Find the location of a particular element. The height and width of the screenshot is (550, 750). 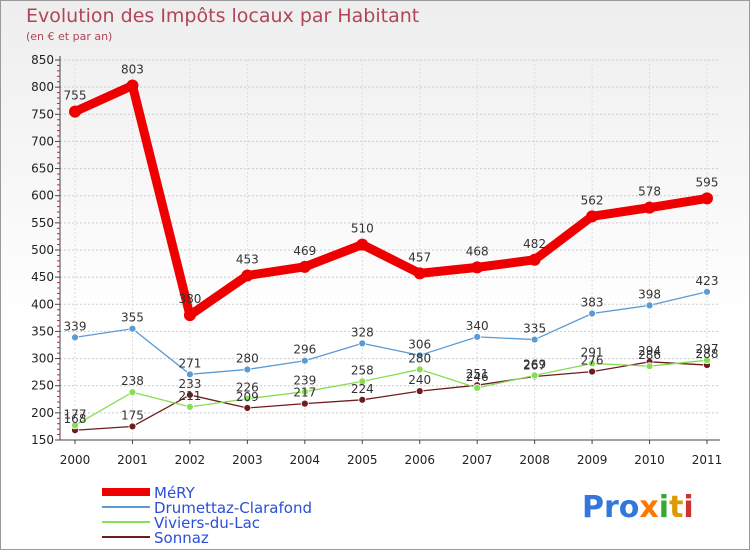

data-label: 383 is located at coordinates (592, 303).